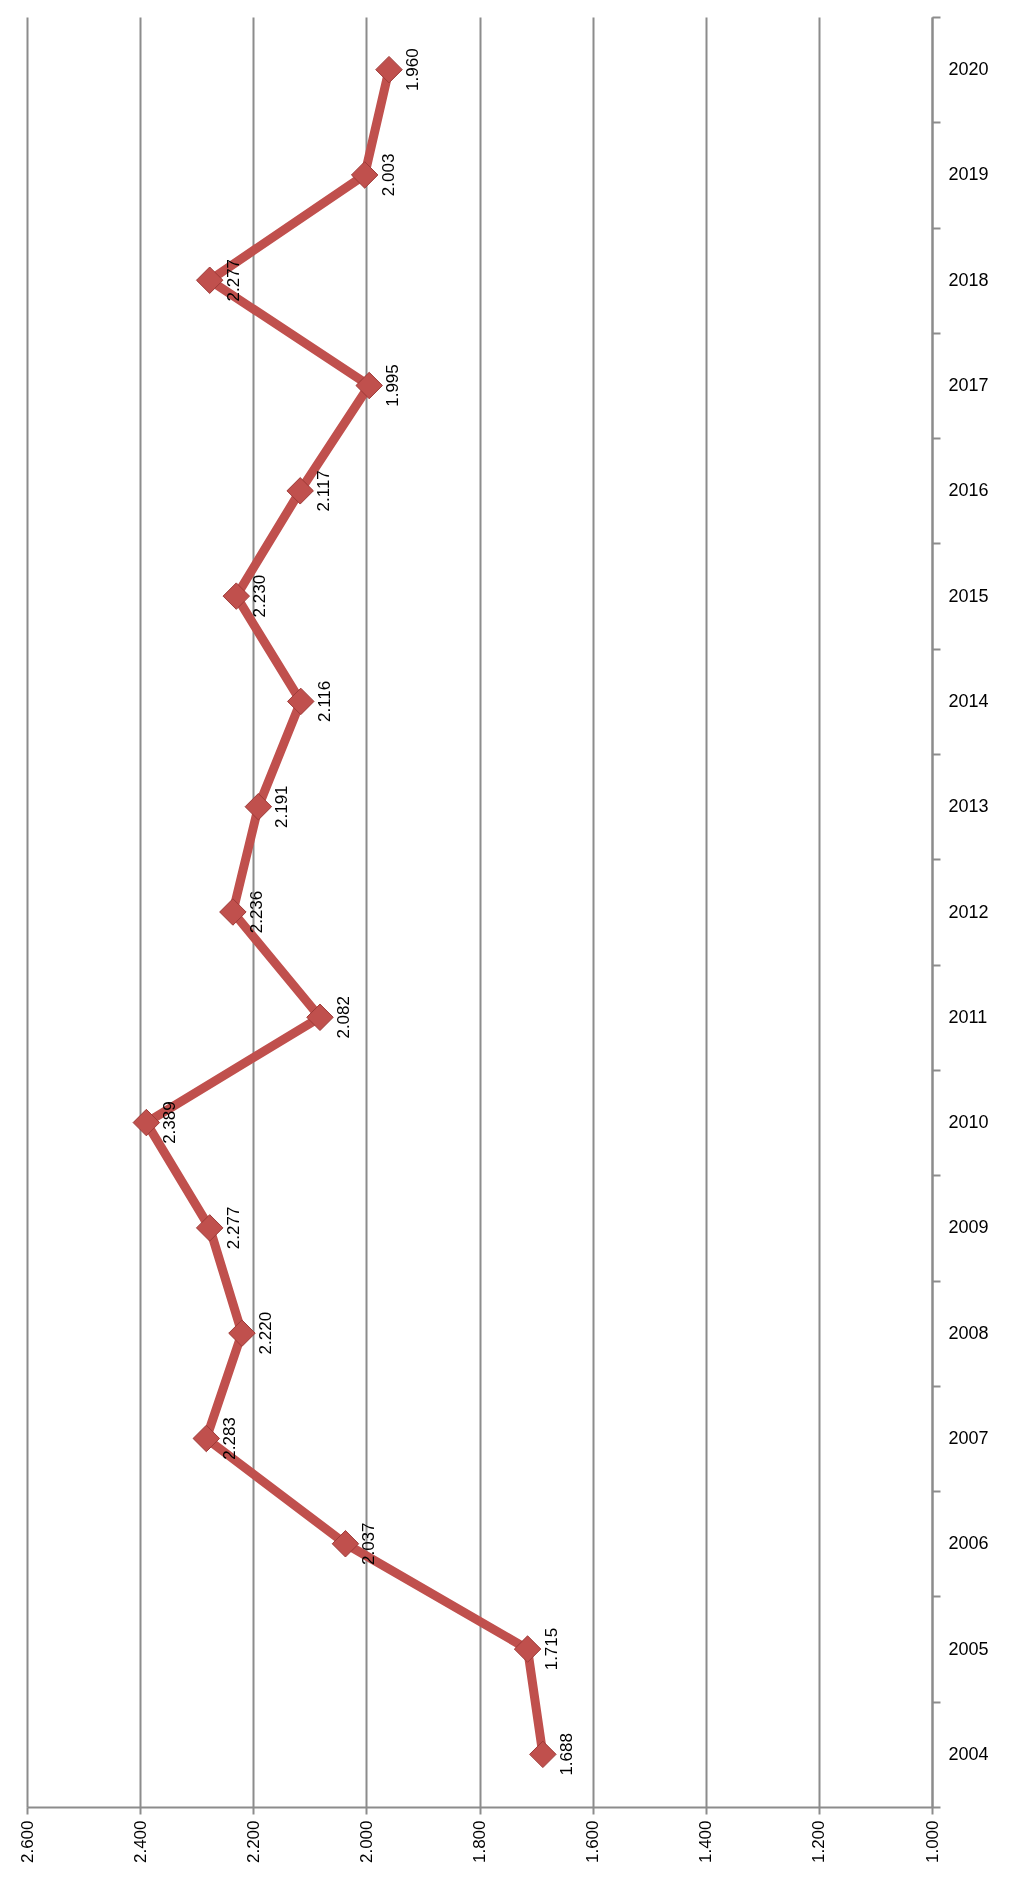 This screenshot has height=1898, width=1021. What do you see at coordinates (968, 806) in the screenshot?
I see `y-tick-label: 2013` at bounding box center [968, 806].